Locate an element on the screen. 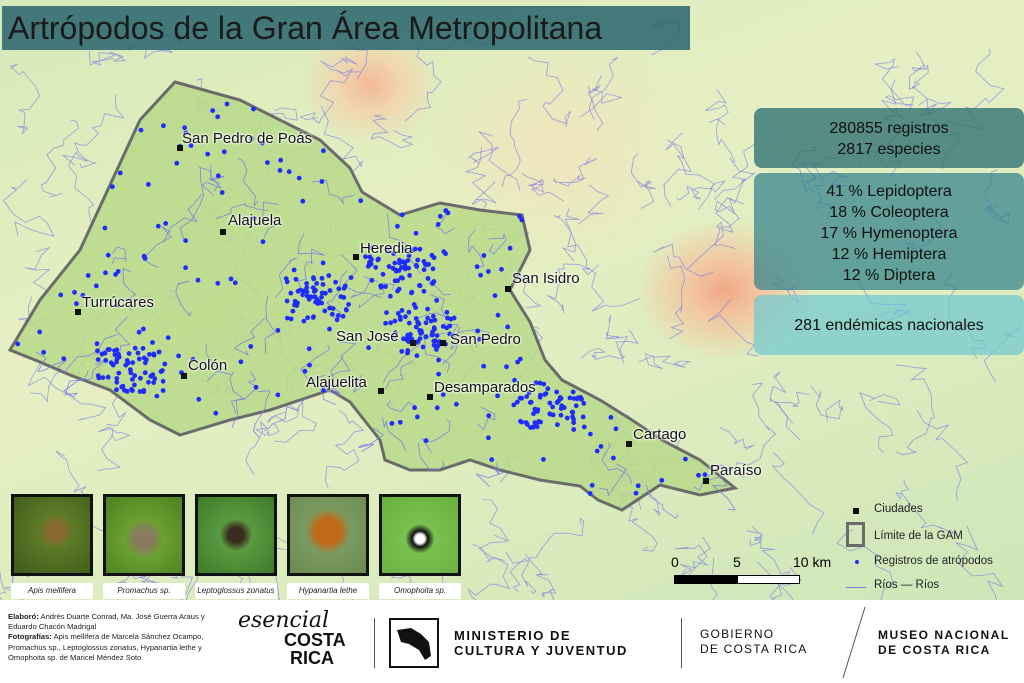 Image resolution: width=1024 pixels, height=683 pixels. scale-tick-10: 10 km is located at coordinates (812, 562).